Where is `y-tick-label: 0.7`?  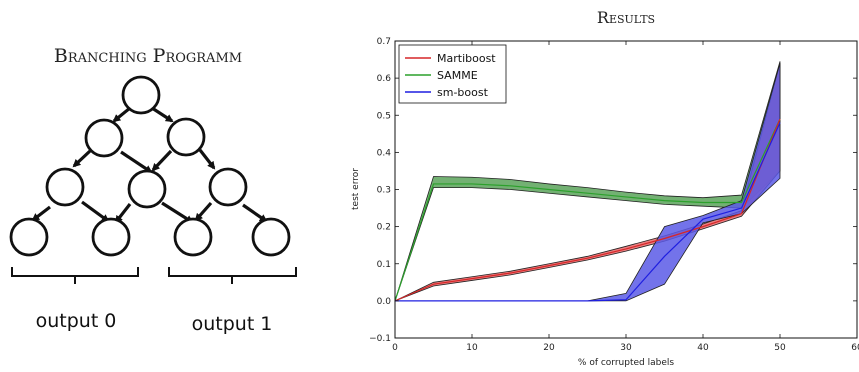
y-tick-label: 0.7 is located at coordinates (384, 42).